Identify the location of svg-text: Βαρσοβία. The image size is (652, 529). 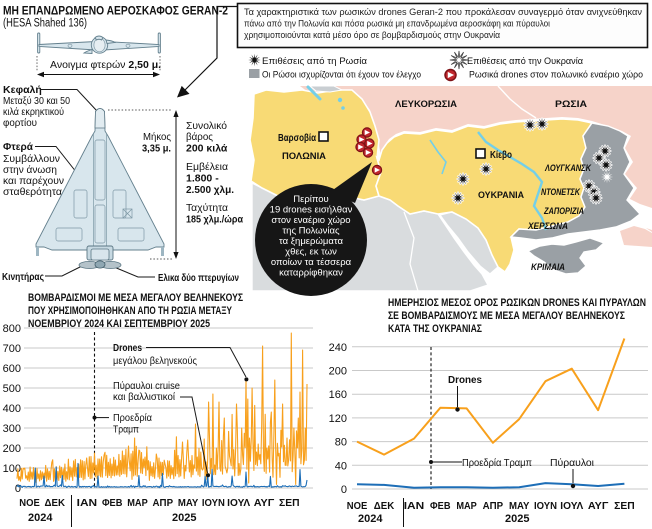
(297, 138).